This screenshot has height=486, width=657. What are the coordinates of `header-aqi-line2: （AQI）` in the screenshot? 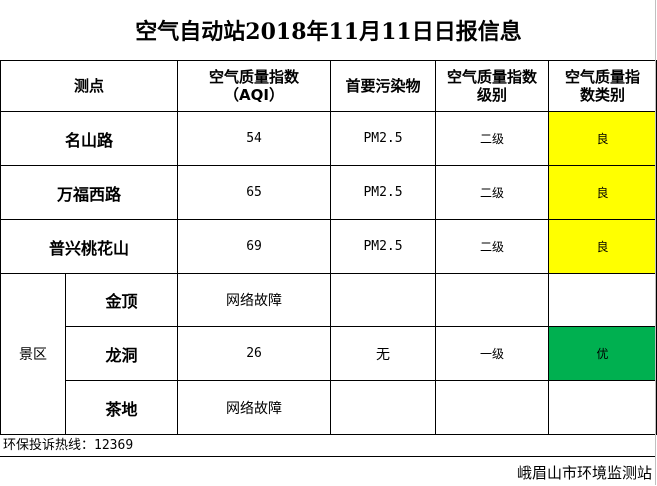 It's located at (254, 95).